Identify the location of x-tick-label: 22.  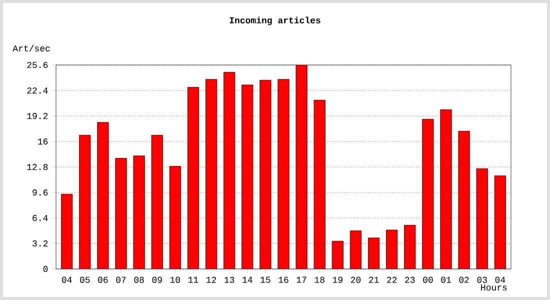
(392, 279).